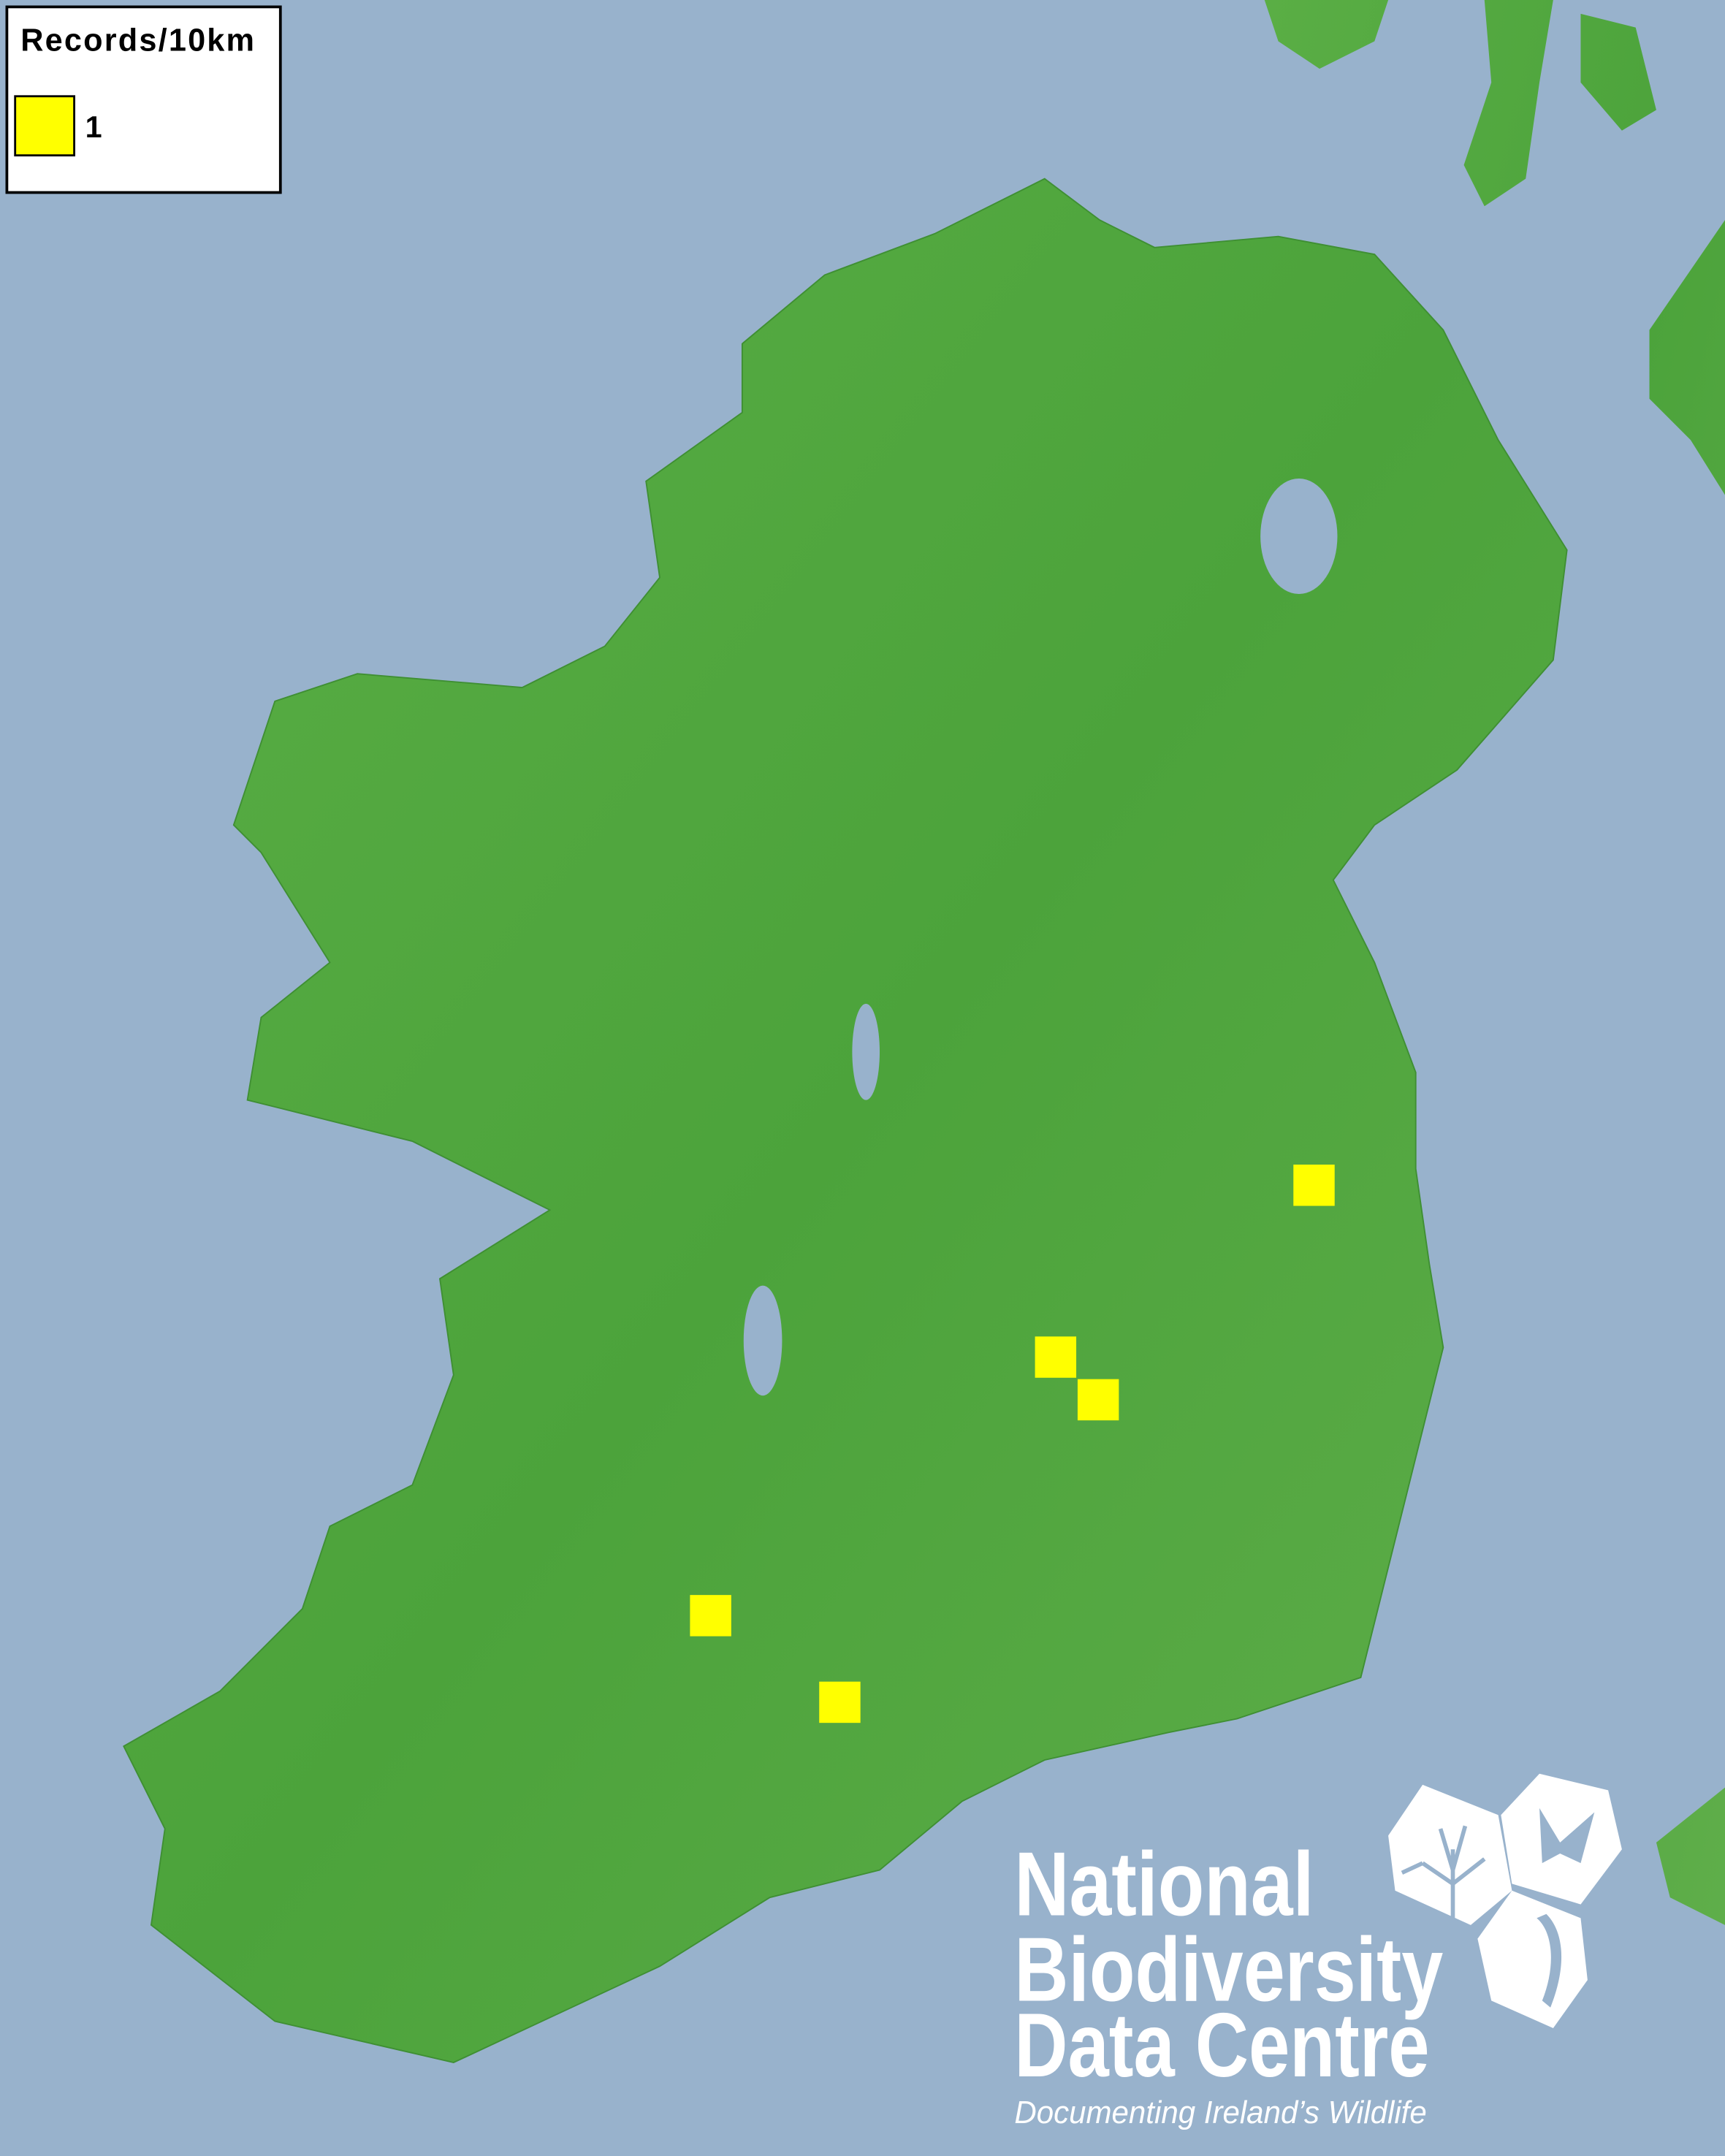 The image size is (1725, 2156). I want to click on lough-ree, so click(866, 1051).